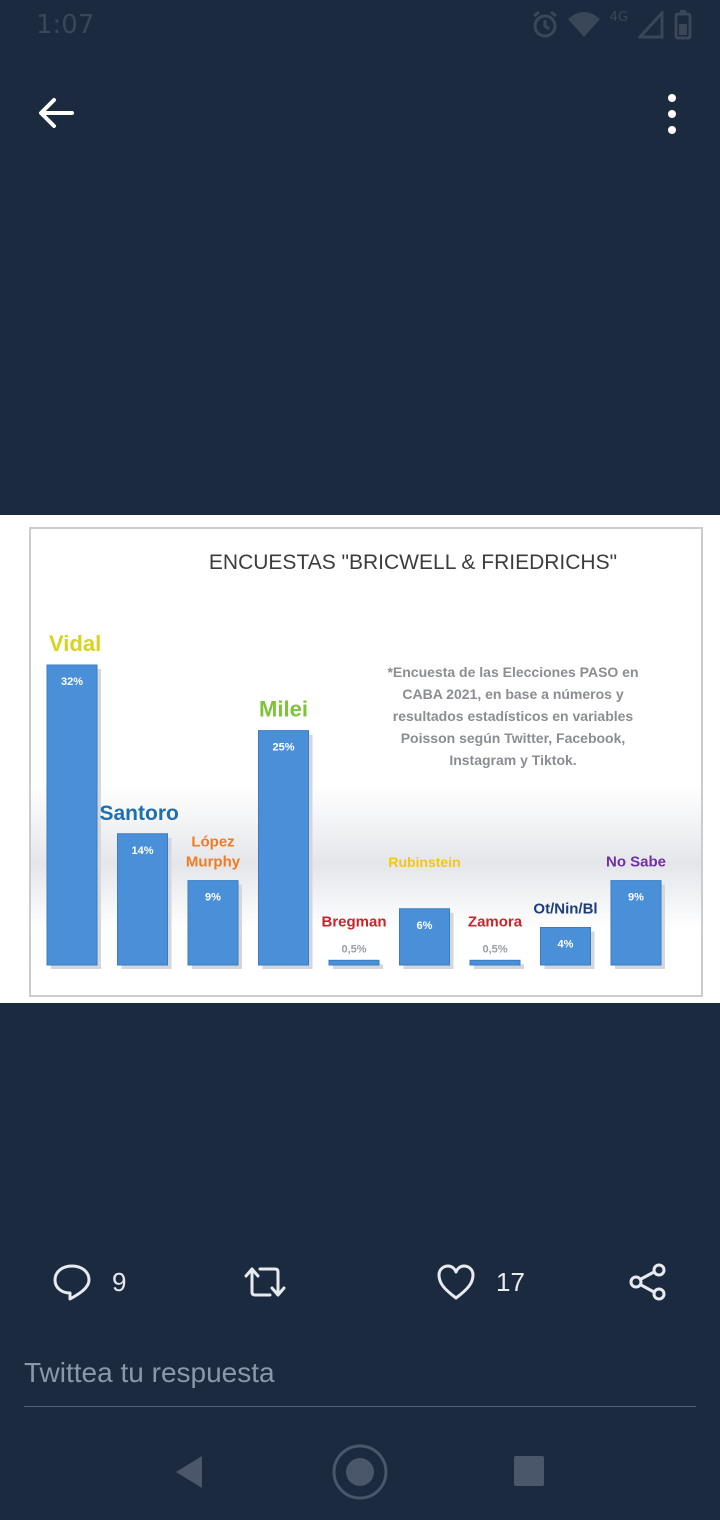 The height and width of the screenshot is (1520, 720). I want to click on like-count: 17, so click(510, 1281).